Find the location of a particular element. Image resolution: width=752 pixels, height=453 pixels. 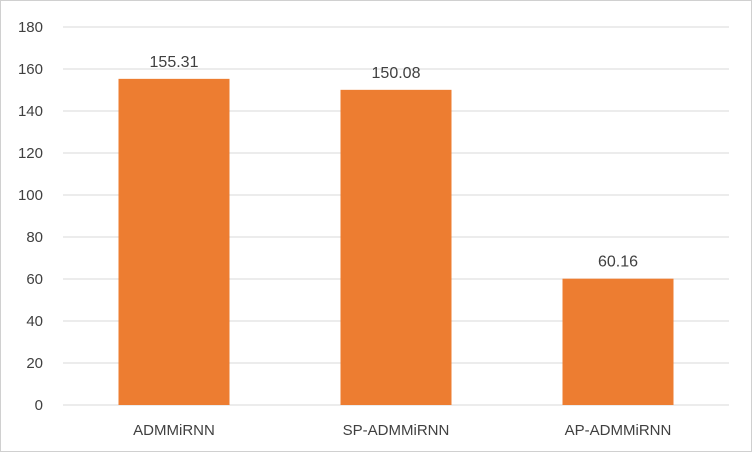

data-label: 155.31 is located at coordinates (174, 62).